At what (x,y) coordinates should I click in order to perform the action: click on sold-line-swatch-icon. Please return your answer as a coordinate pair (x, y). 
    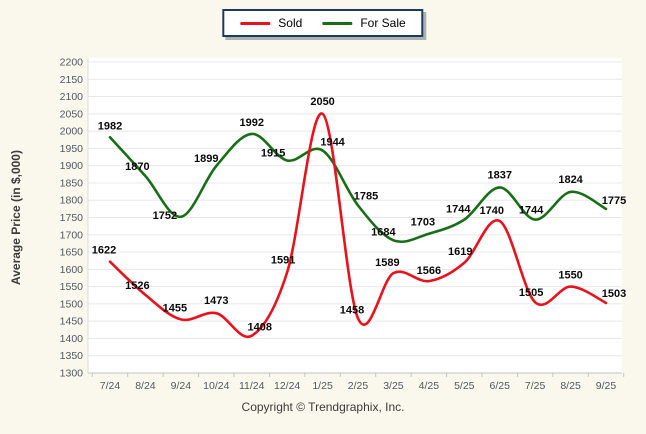
    Looking at the image, I should click on (255, 23).